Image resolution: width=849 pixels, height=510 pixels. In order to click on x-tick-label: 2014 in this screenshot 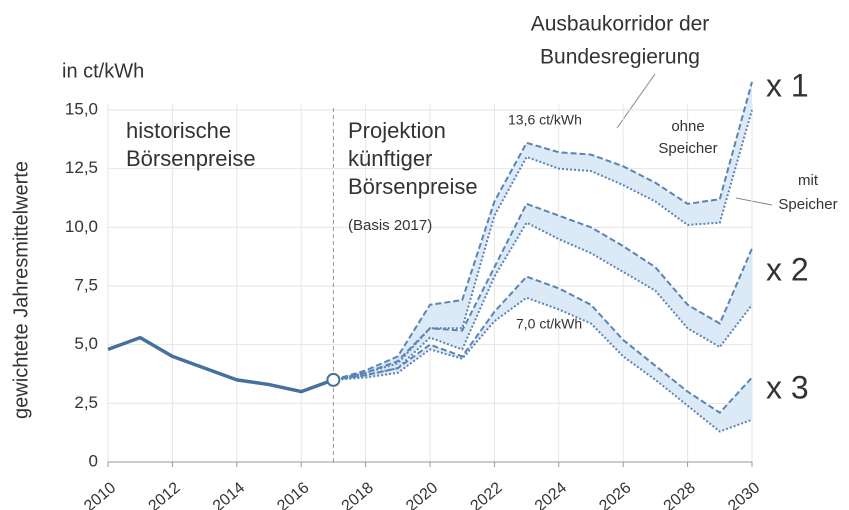, I will do `click(229, 494)`.